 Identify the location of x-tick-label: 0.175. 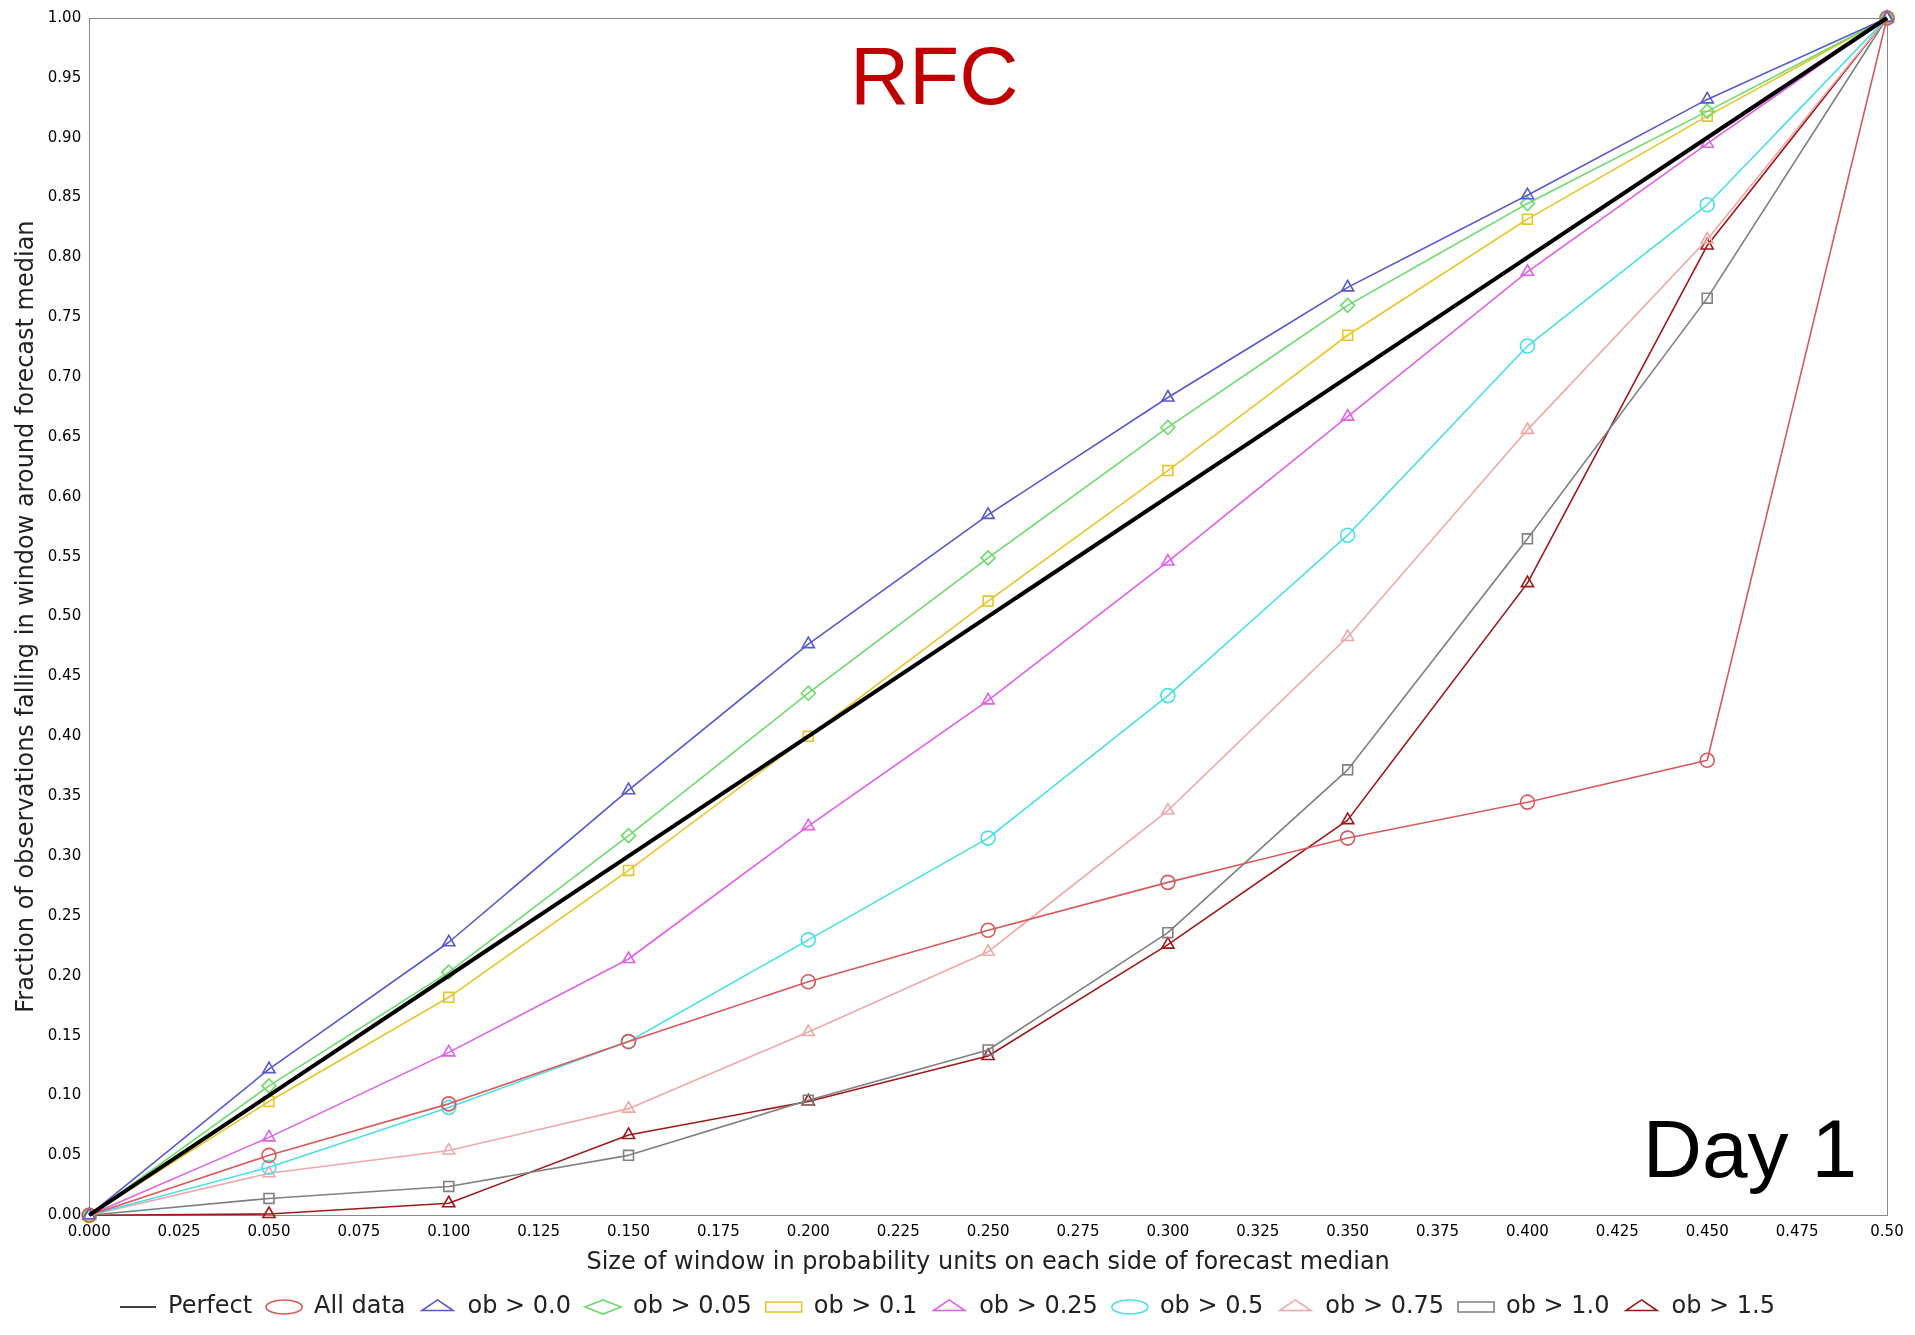
(718, 1231).